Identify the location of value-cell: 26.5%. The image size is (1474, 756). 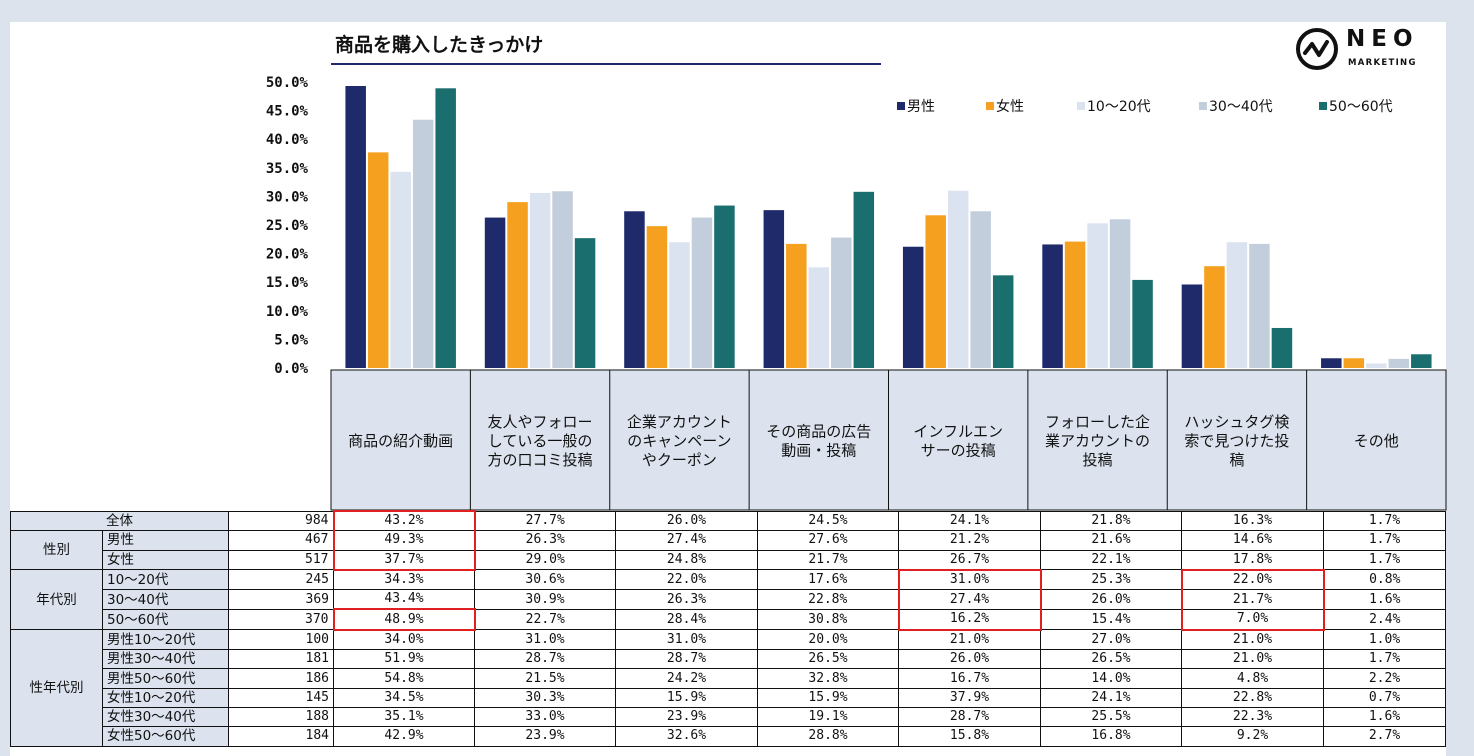
(1111, 659).